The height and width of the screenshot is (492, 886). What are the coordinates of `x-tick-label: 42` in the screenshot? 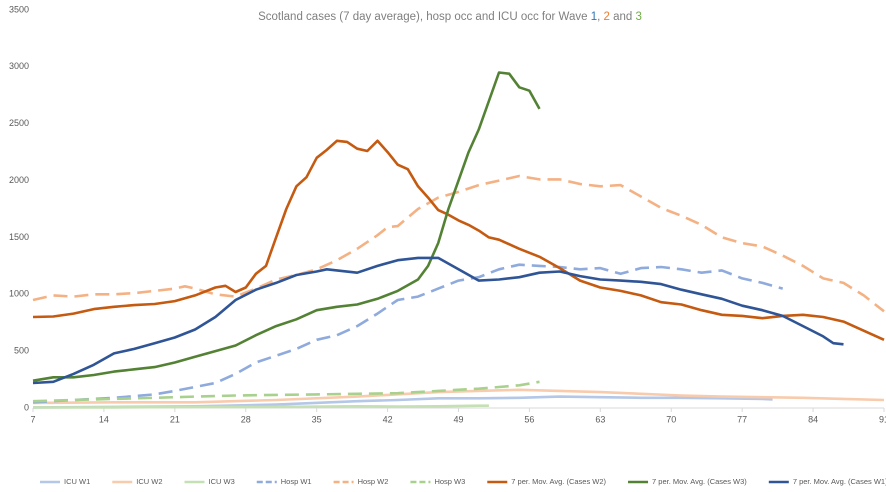 It's located at (388, 419).